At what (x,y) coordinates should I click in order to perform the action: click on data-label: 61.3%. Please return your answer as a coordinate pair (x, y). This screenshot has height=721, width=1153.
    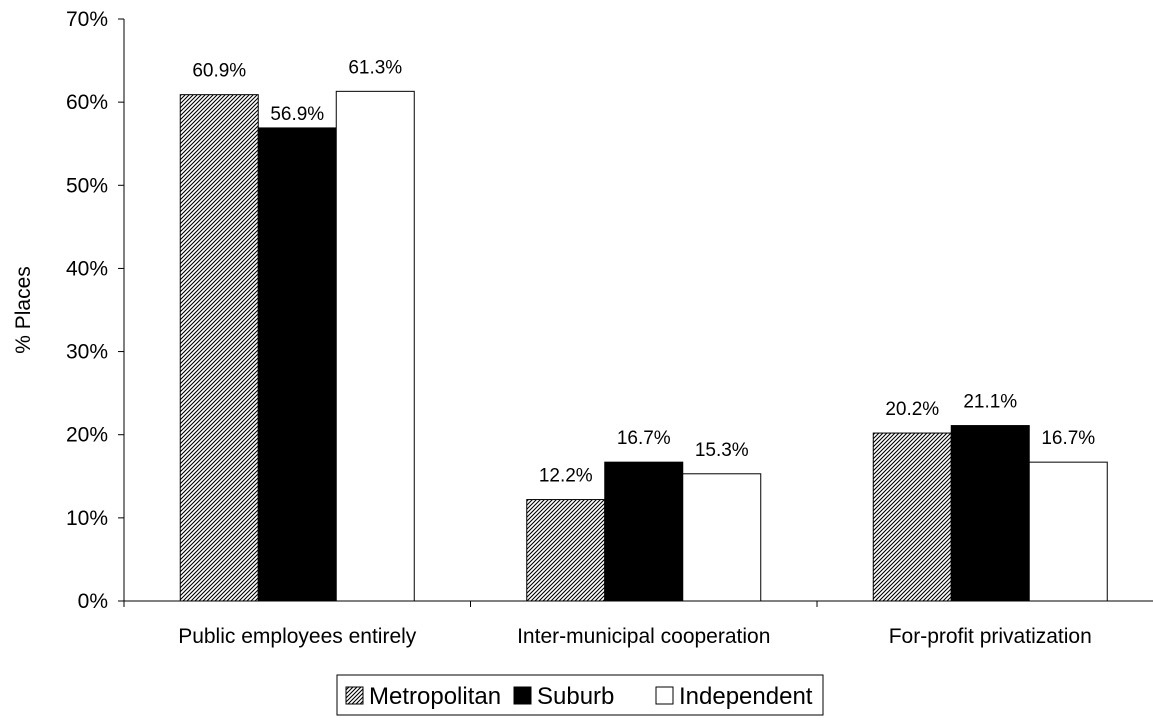
    Looking at the image, I should click on (375, 67).